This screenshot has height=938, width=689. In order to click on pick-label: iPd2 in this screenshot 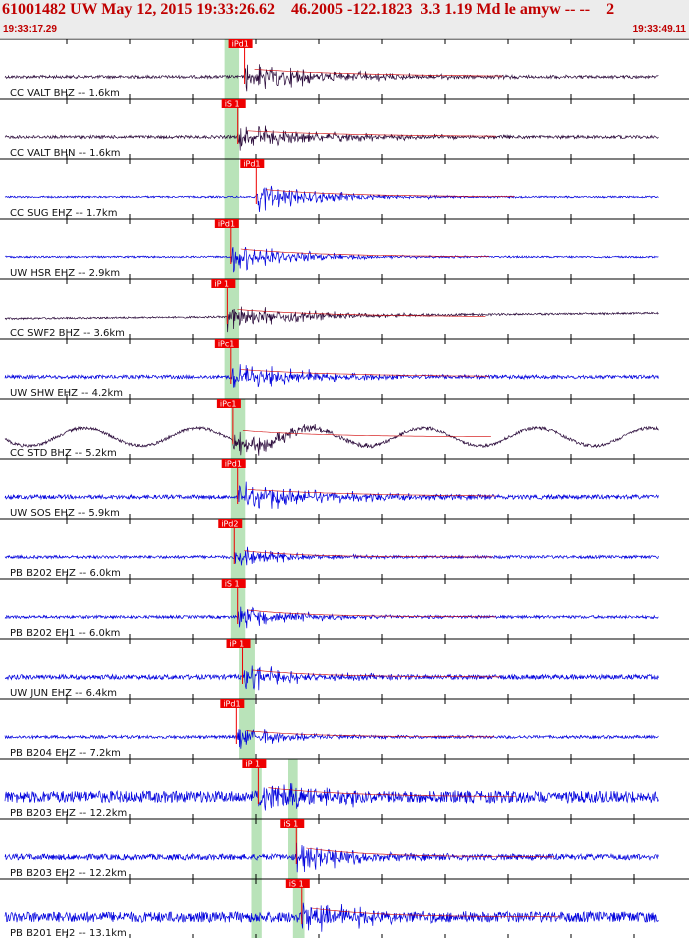, I will do `click(229, 524)`.